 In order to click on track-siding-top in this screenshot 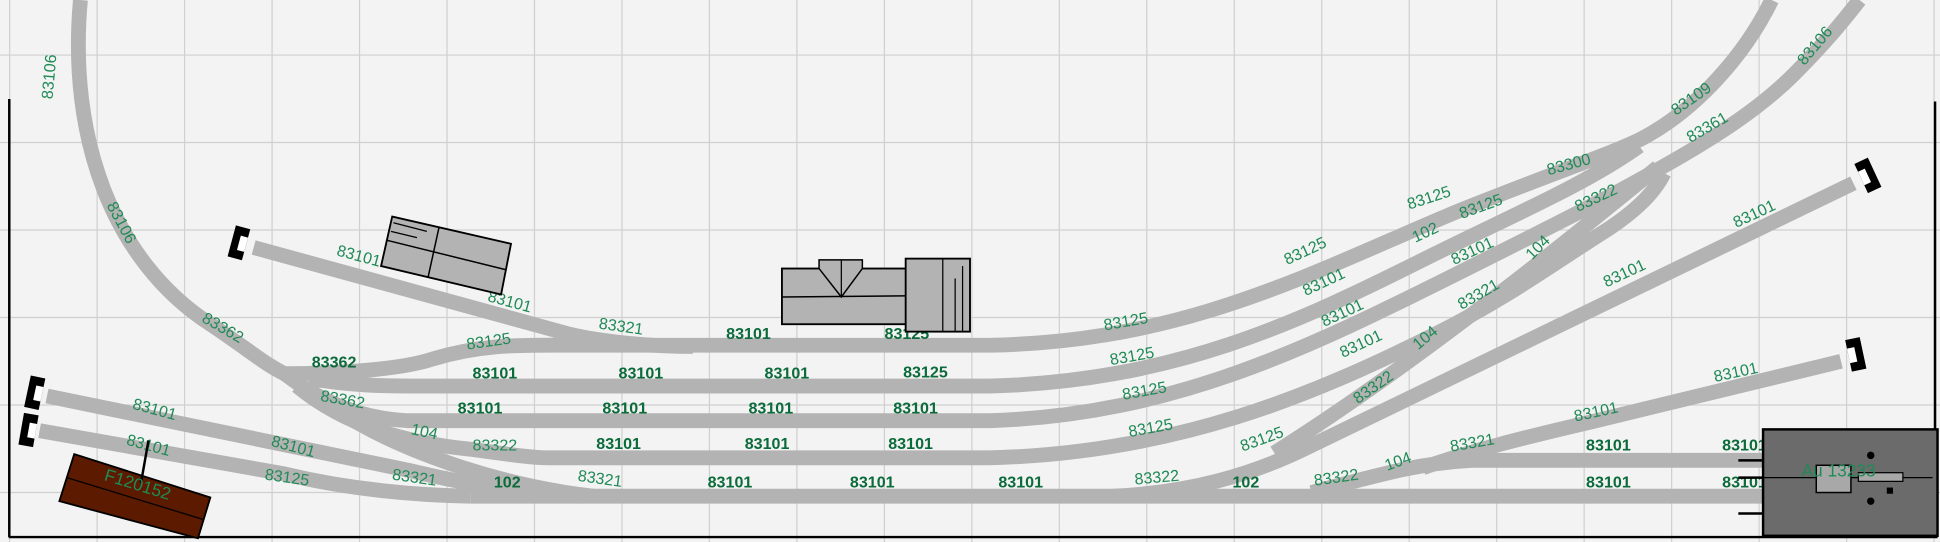, I will do `click(472, 297)`.